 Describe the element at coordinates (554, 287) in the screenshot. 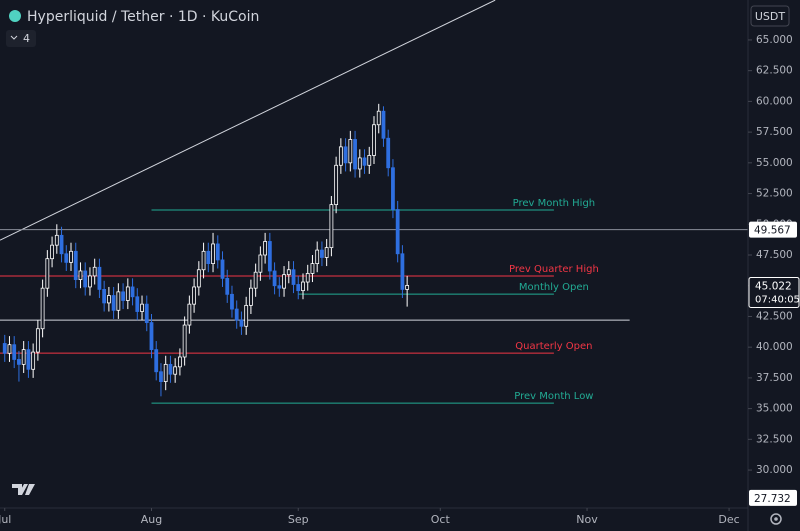

I see `level-label: Monthly Open` at that location.